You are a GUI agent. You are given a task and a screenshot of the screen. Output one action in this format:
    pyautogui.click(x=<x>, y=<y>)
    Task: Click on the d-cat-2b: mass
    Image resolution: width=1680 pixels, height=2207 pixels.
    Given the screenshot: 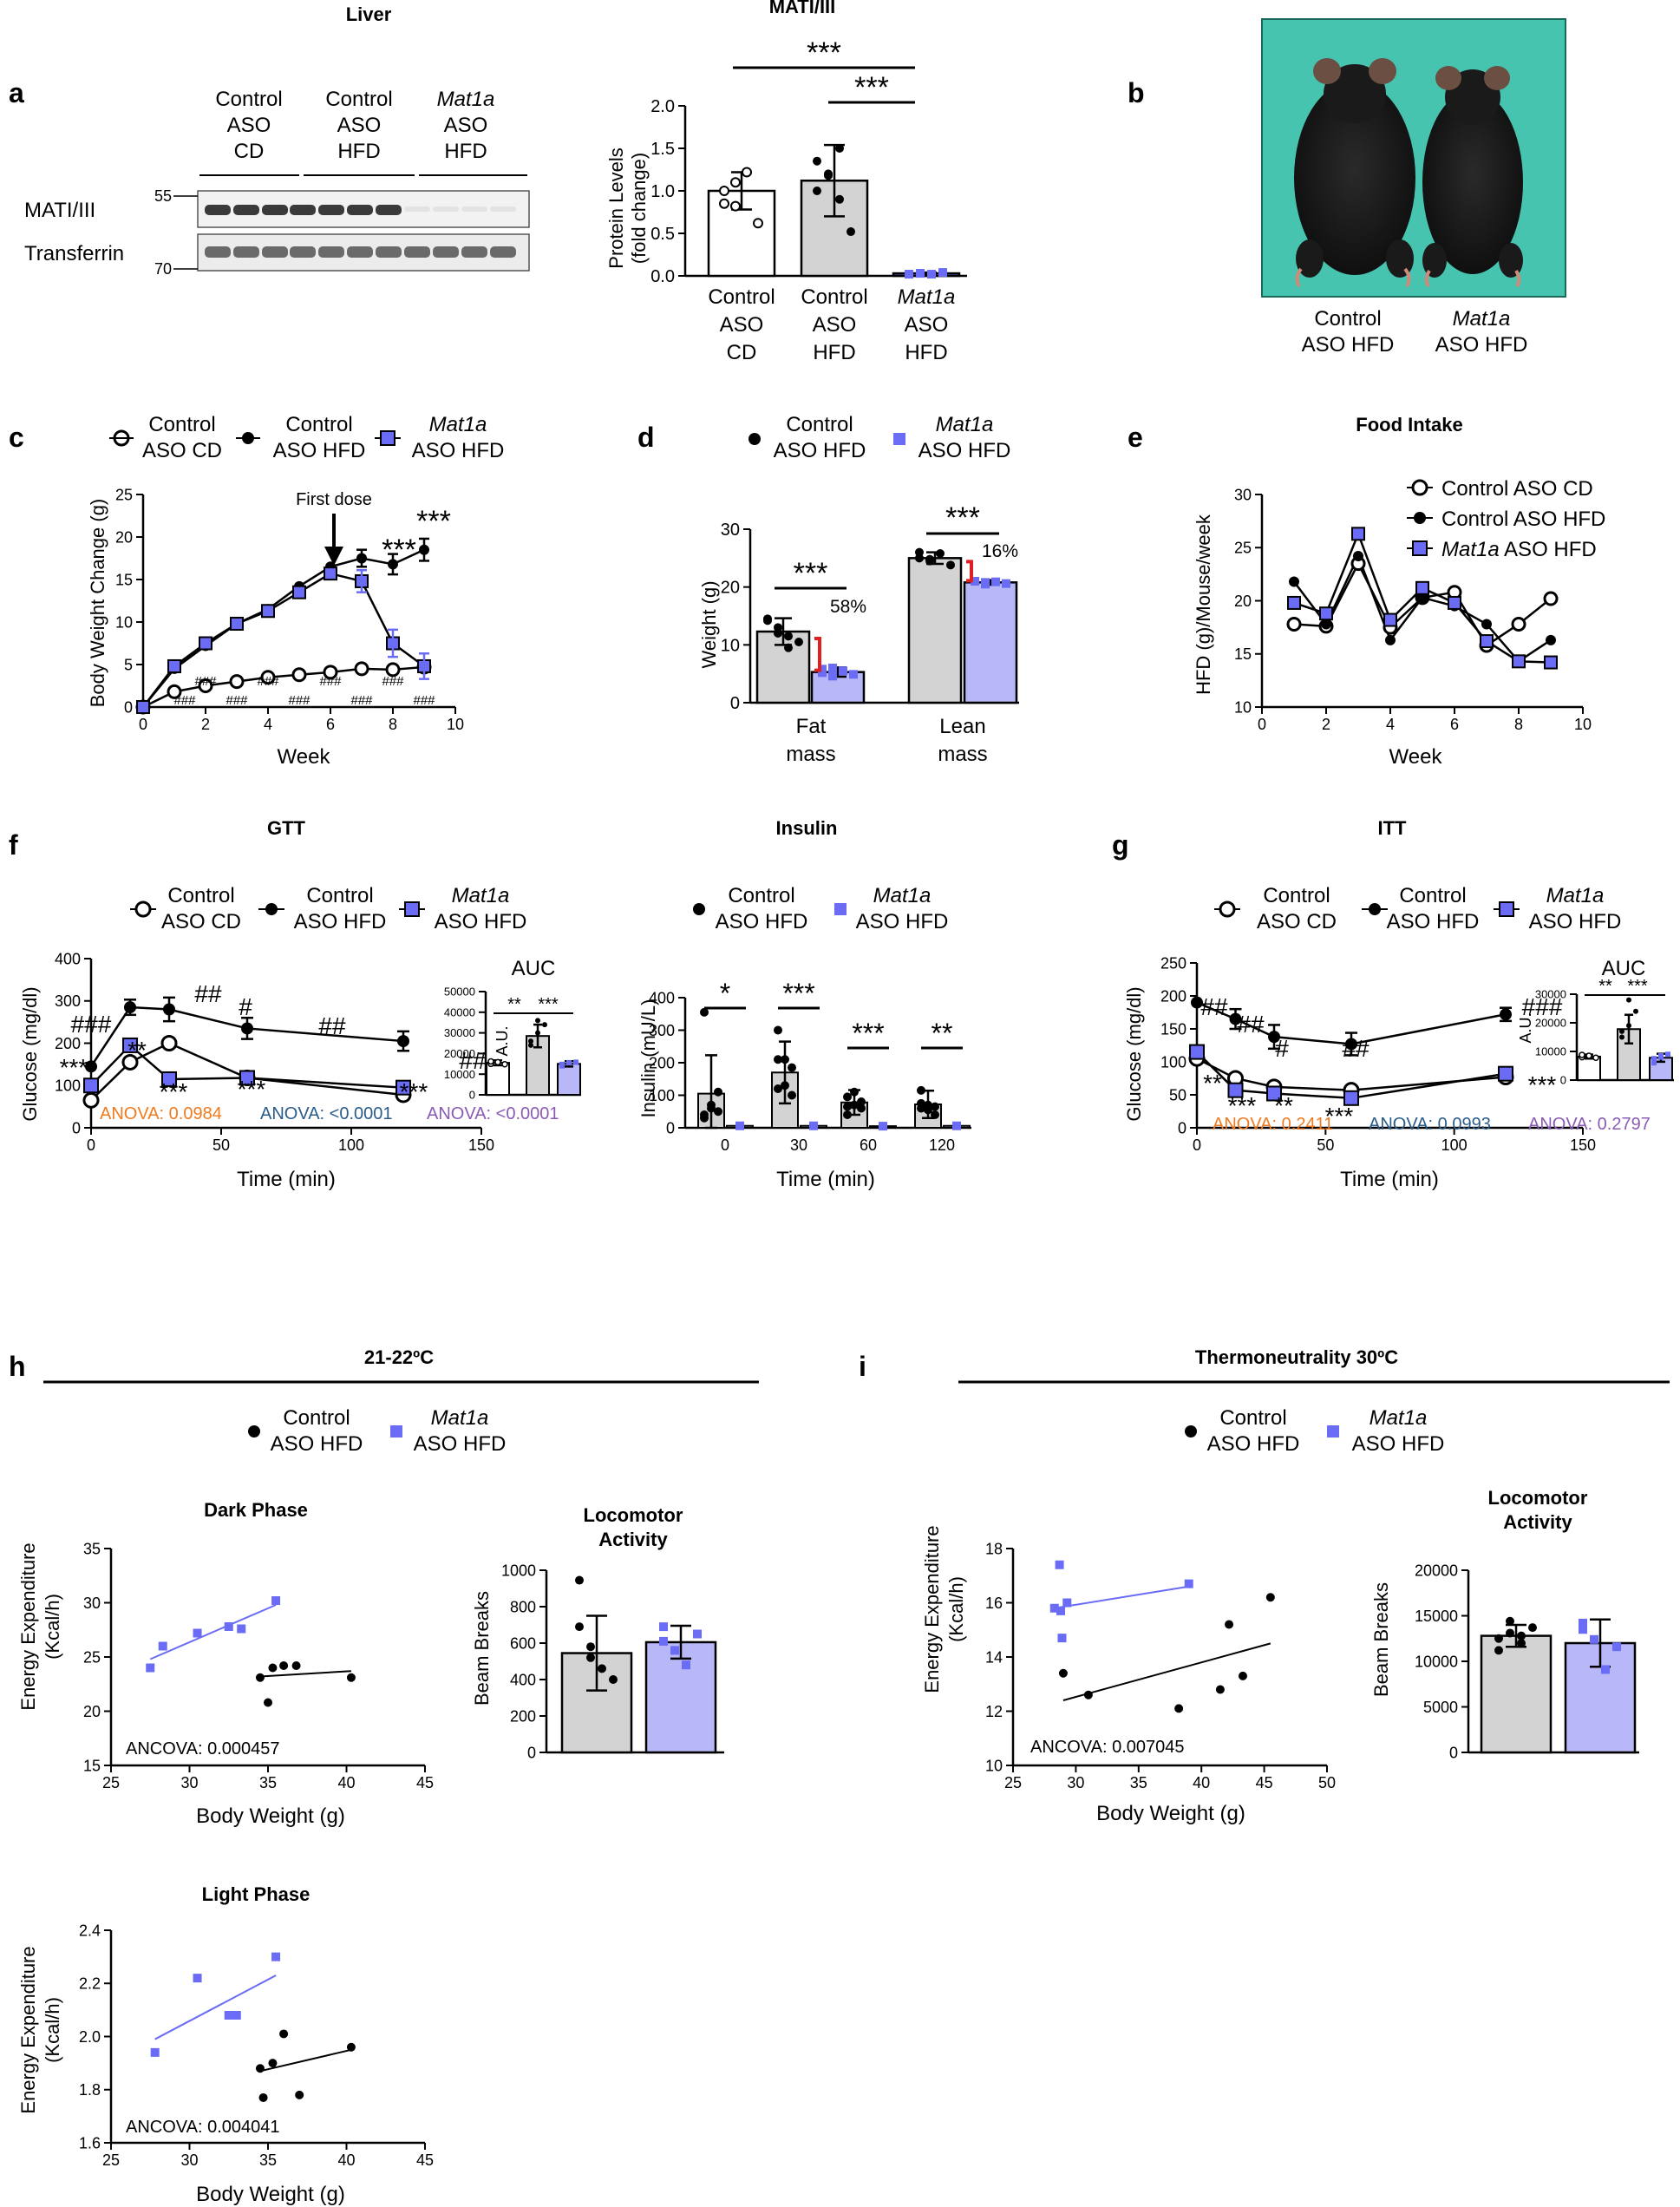 What is the action you would take?
    pyautogui.click(x=962, y=754)
    